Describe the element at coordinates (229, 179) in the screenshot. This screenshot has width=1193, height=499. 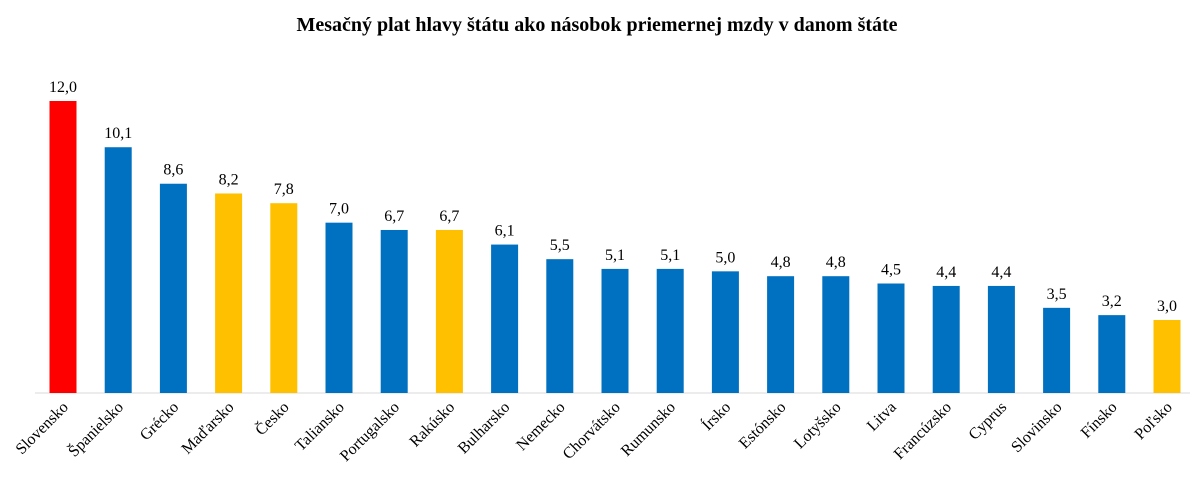
I see `value-label: 8,2` at that location.